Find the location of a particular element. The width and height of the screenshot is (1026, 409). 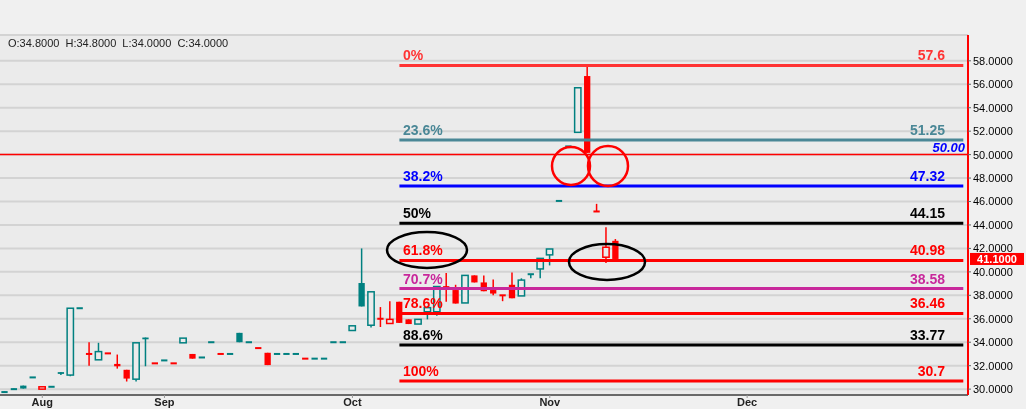

annotation: 38.2% is located at coordinates (423, 176).